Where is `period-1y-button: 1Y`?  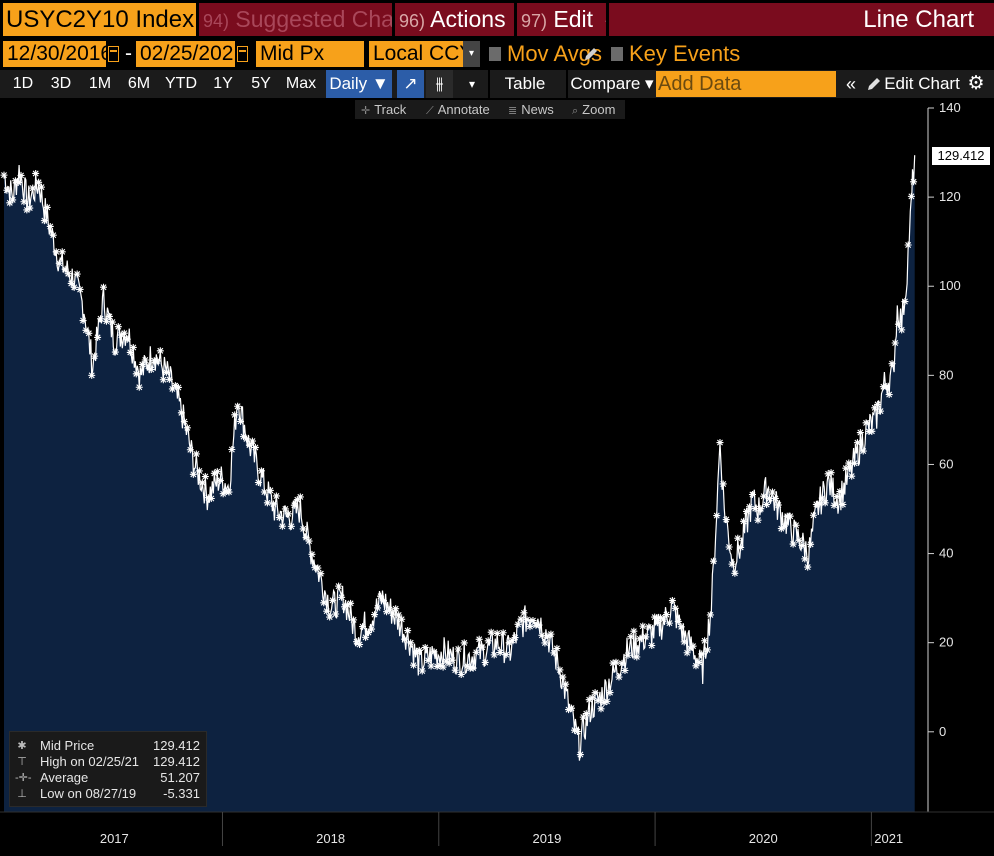
period-1y-button: 1Y is located at coordinates (223, 83).